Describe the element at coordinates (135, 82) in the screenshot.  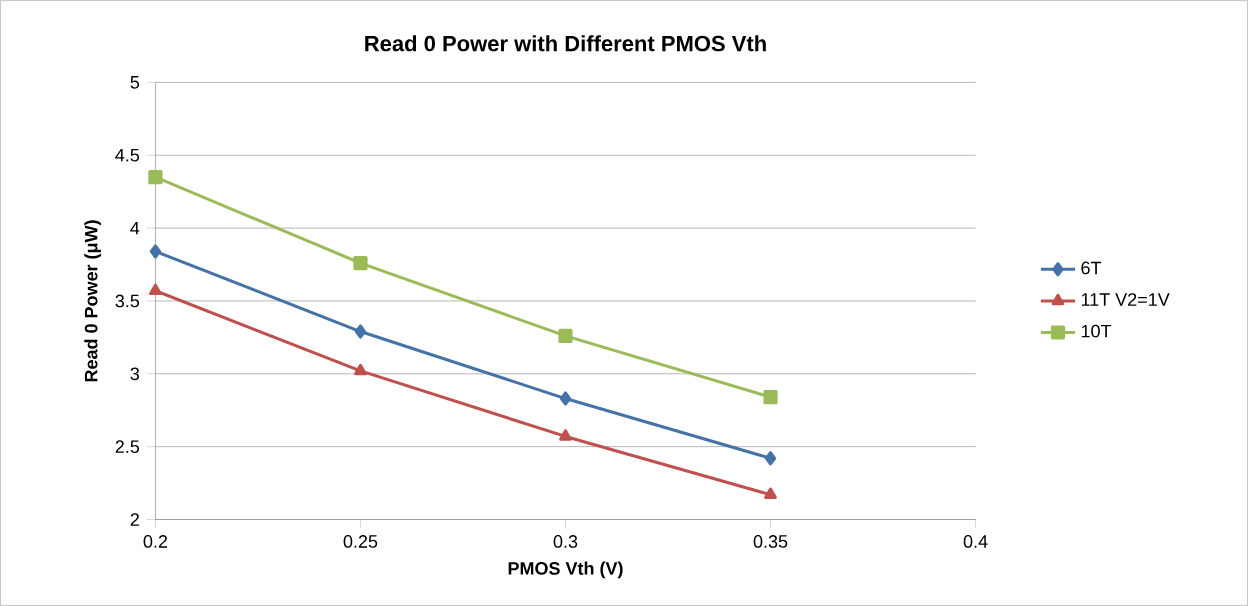
I see `y-tick-label: 5` at that location.